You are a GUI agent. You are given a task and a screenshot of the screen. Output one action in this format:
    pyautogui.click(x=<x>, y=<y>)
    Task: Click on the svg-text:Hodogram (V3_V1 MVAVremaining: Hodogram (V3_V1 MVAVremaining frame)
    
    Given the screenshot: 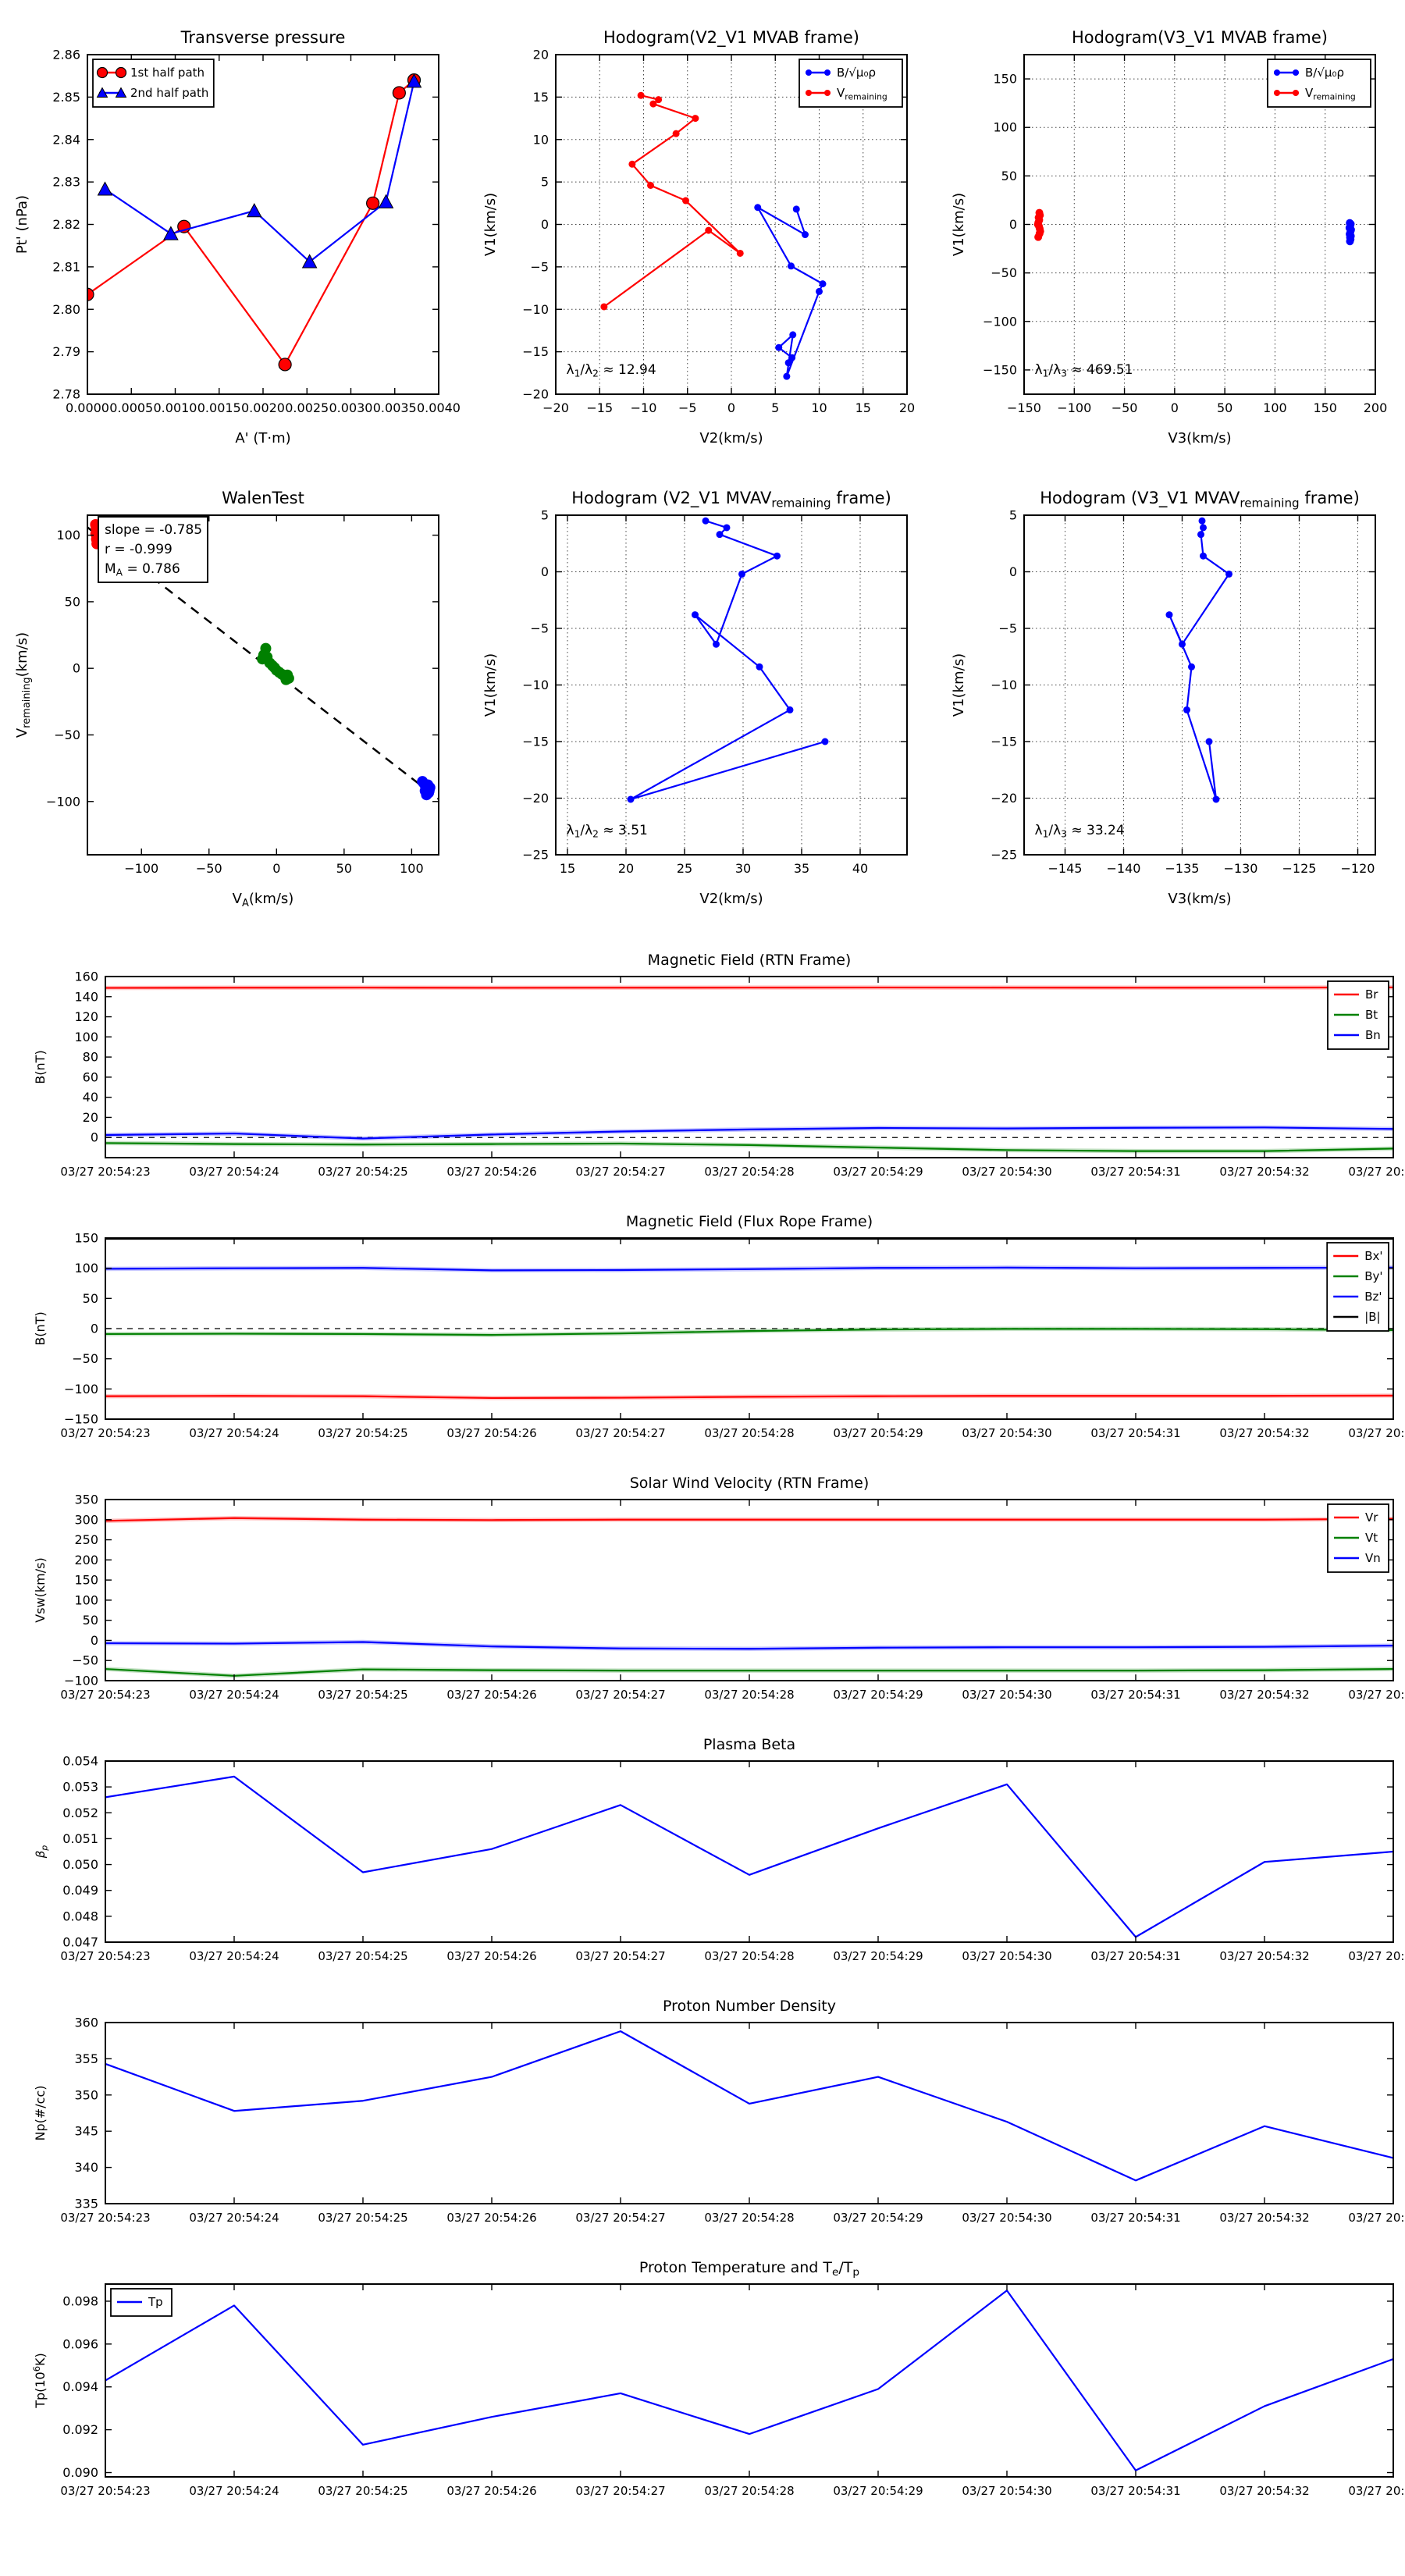 What is the action you would take?
    pyautogui.click(x=1200, y=500)
    